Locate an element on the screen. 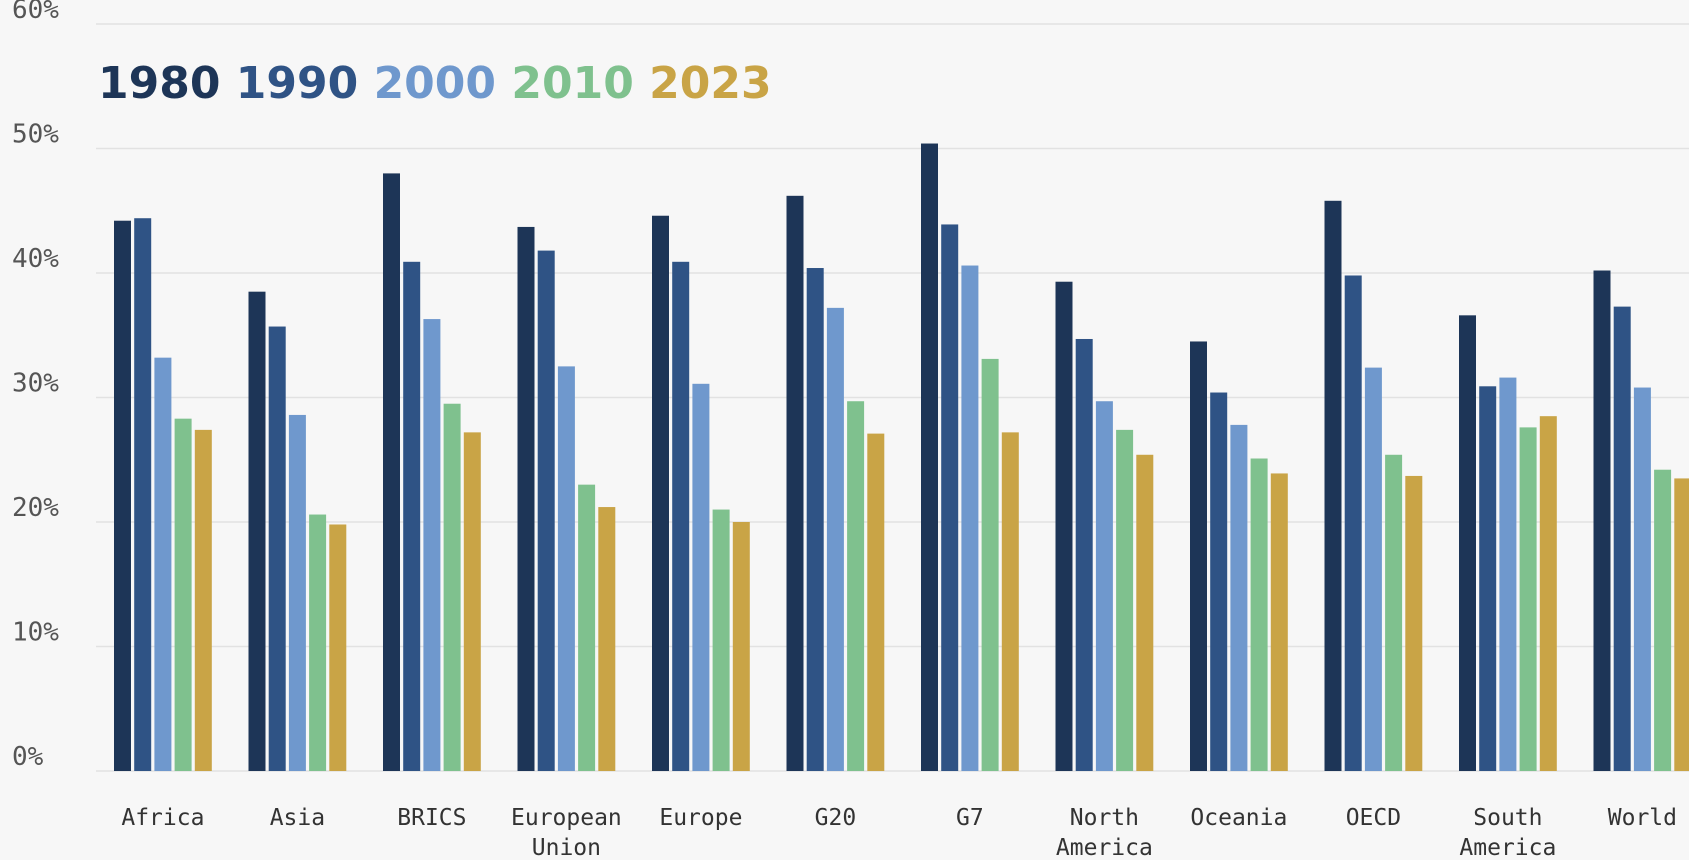 The width and height of the screenshot is (1689, 860). category-label: Europe is located at coordinates (700, 818).